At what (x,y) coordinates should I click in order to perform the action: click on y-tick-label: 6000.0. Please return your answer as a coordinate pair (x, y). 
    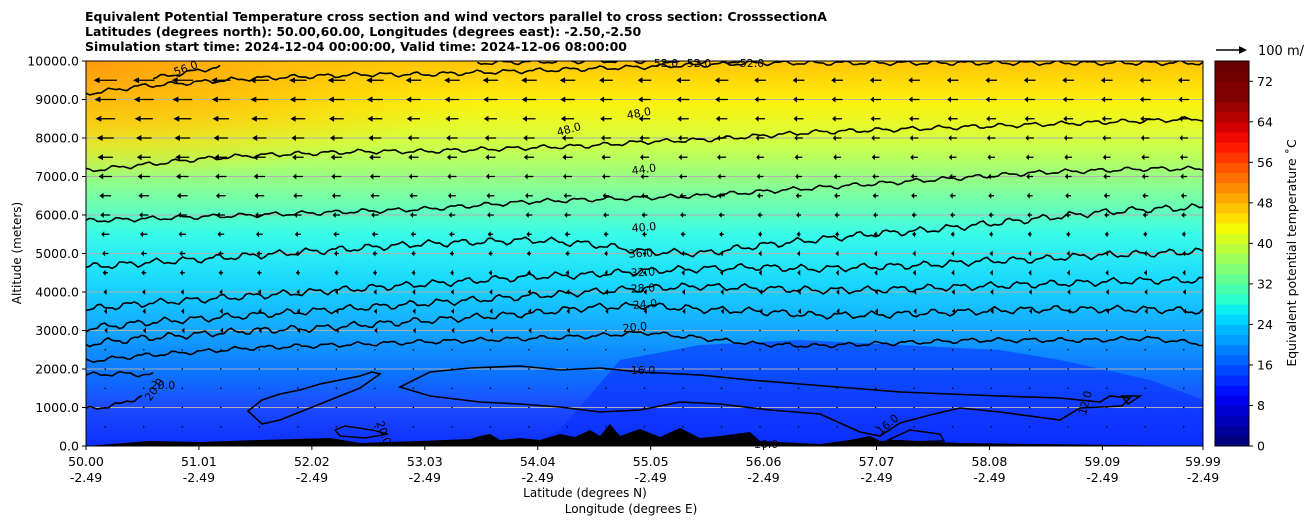
    Looking at the image, I should click on (57, 215).